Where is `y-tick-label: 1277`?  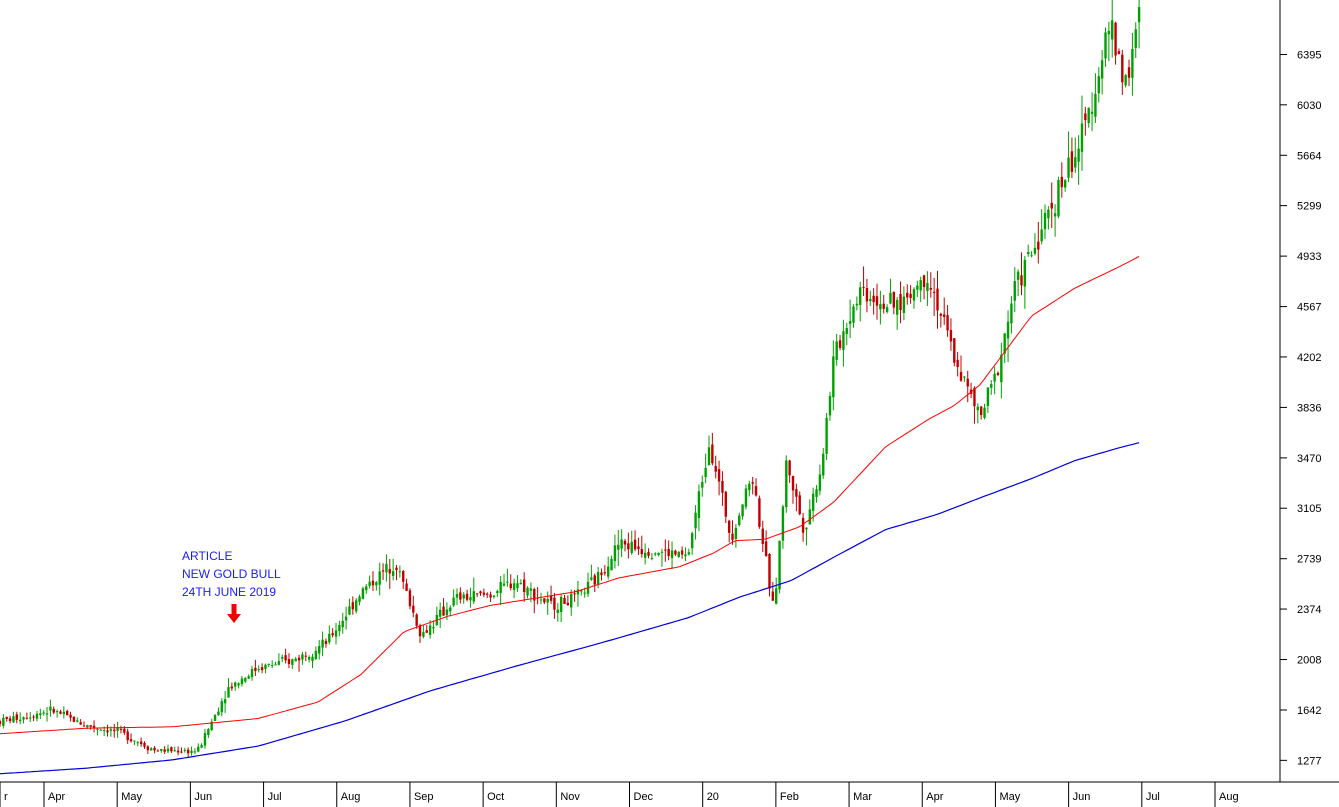
y-tick-label: 1277 is located at coordinates (1309, 761).